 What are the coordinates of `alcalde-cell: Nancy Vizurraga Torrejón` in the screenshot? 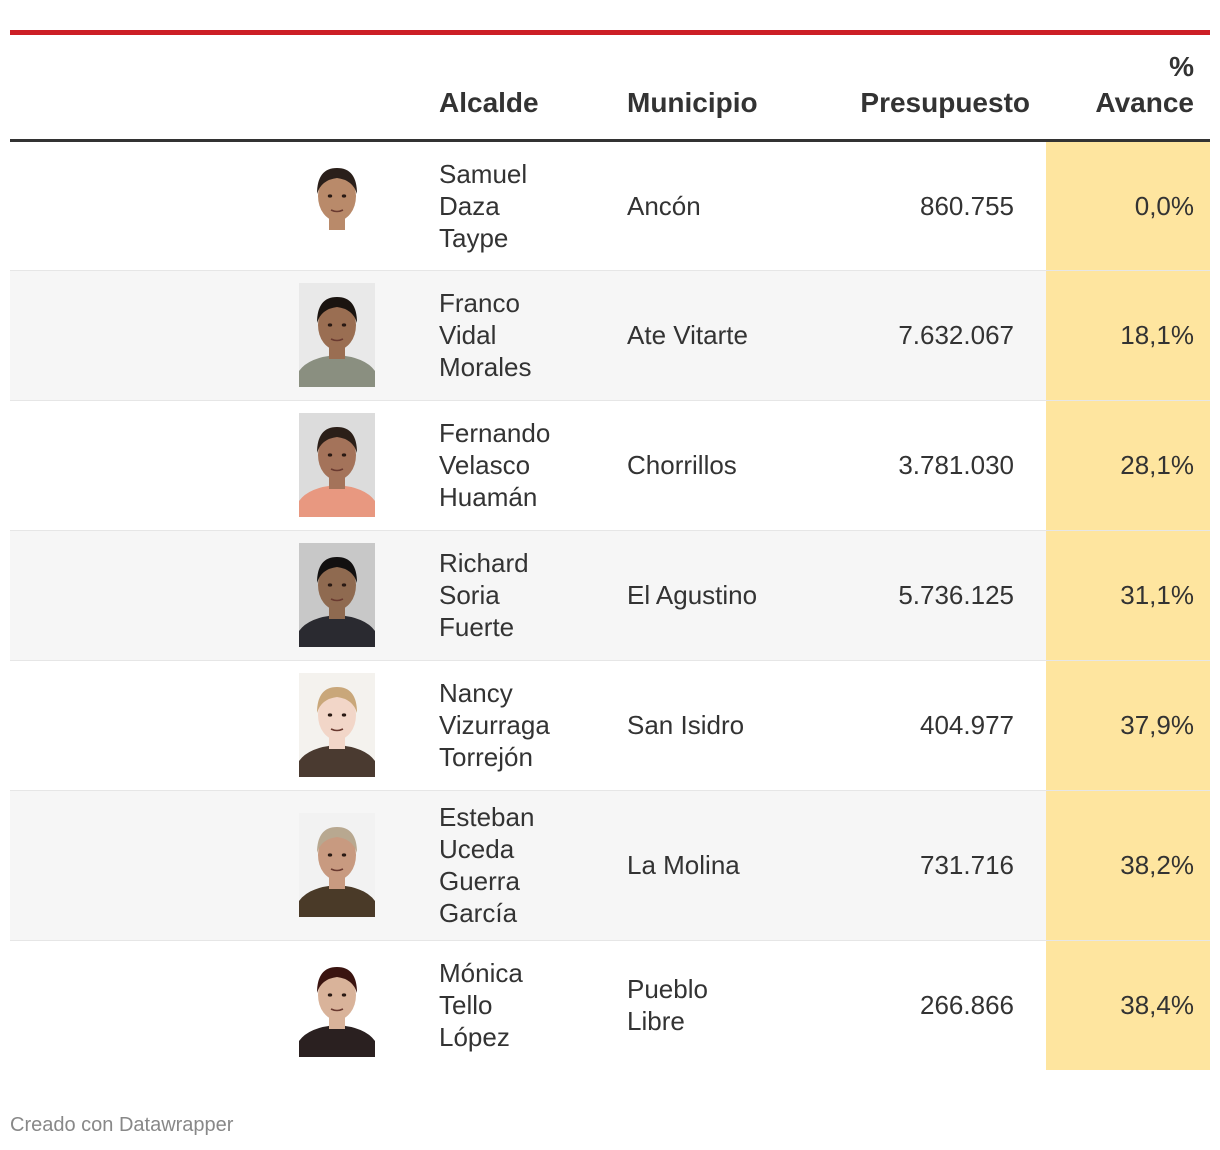 It's located at (517, 725).